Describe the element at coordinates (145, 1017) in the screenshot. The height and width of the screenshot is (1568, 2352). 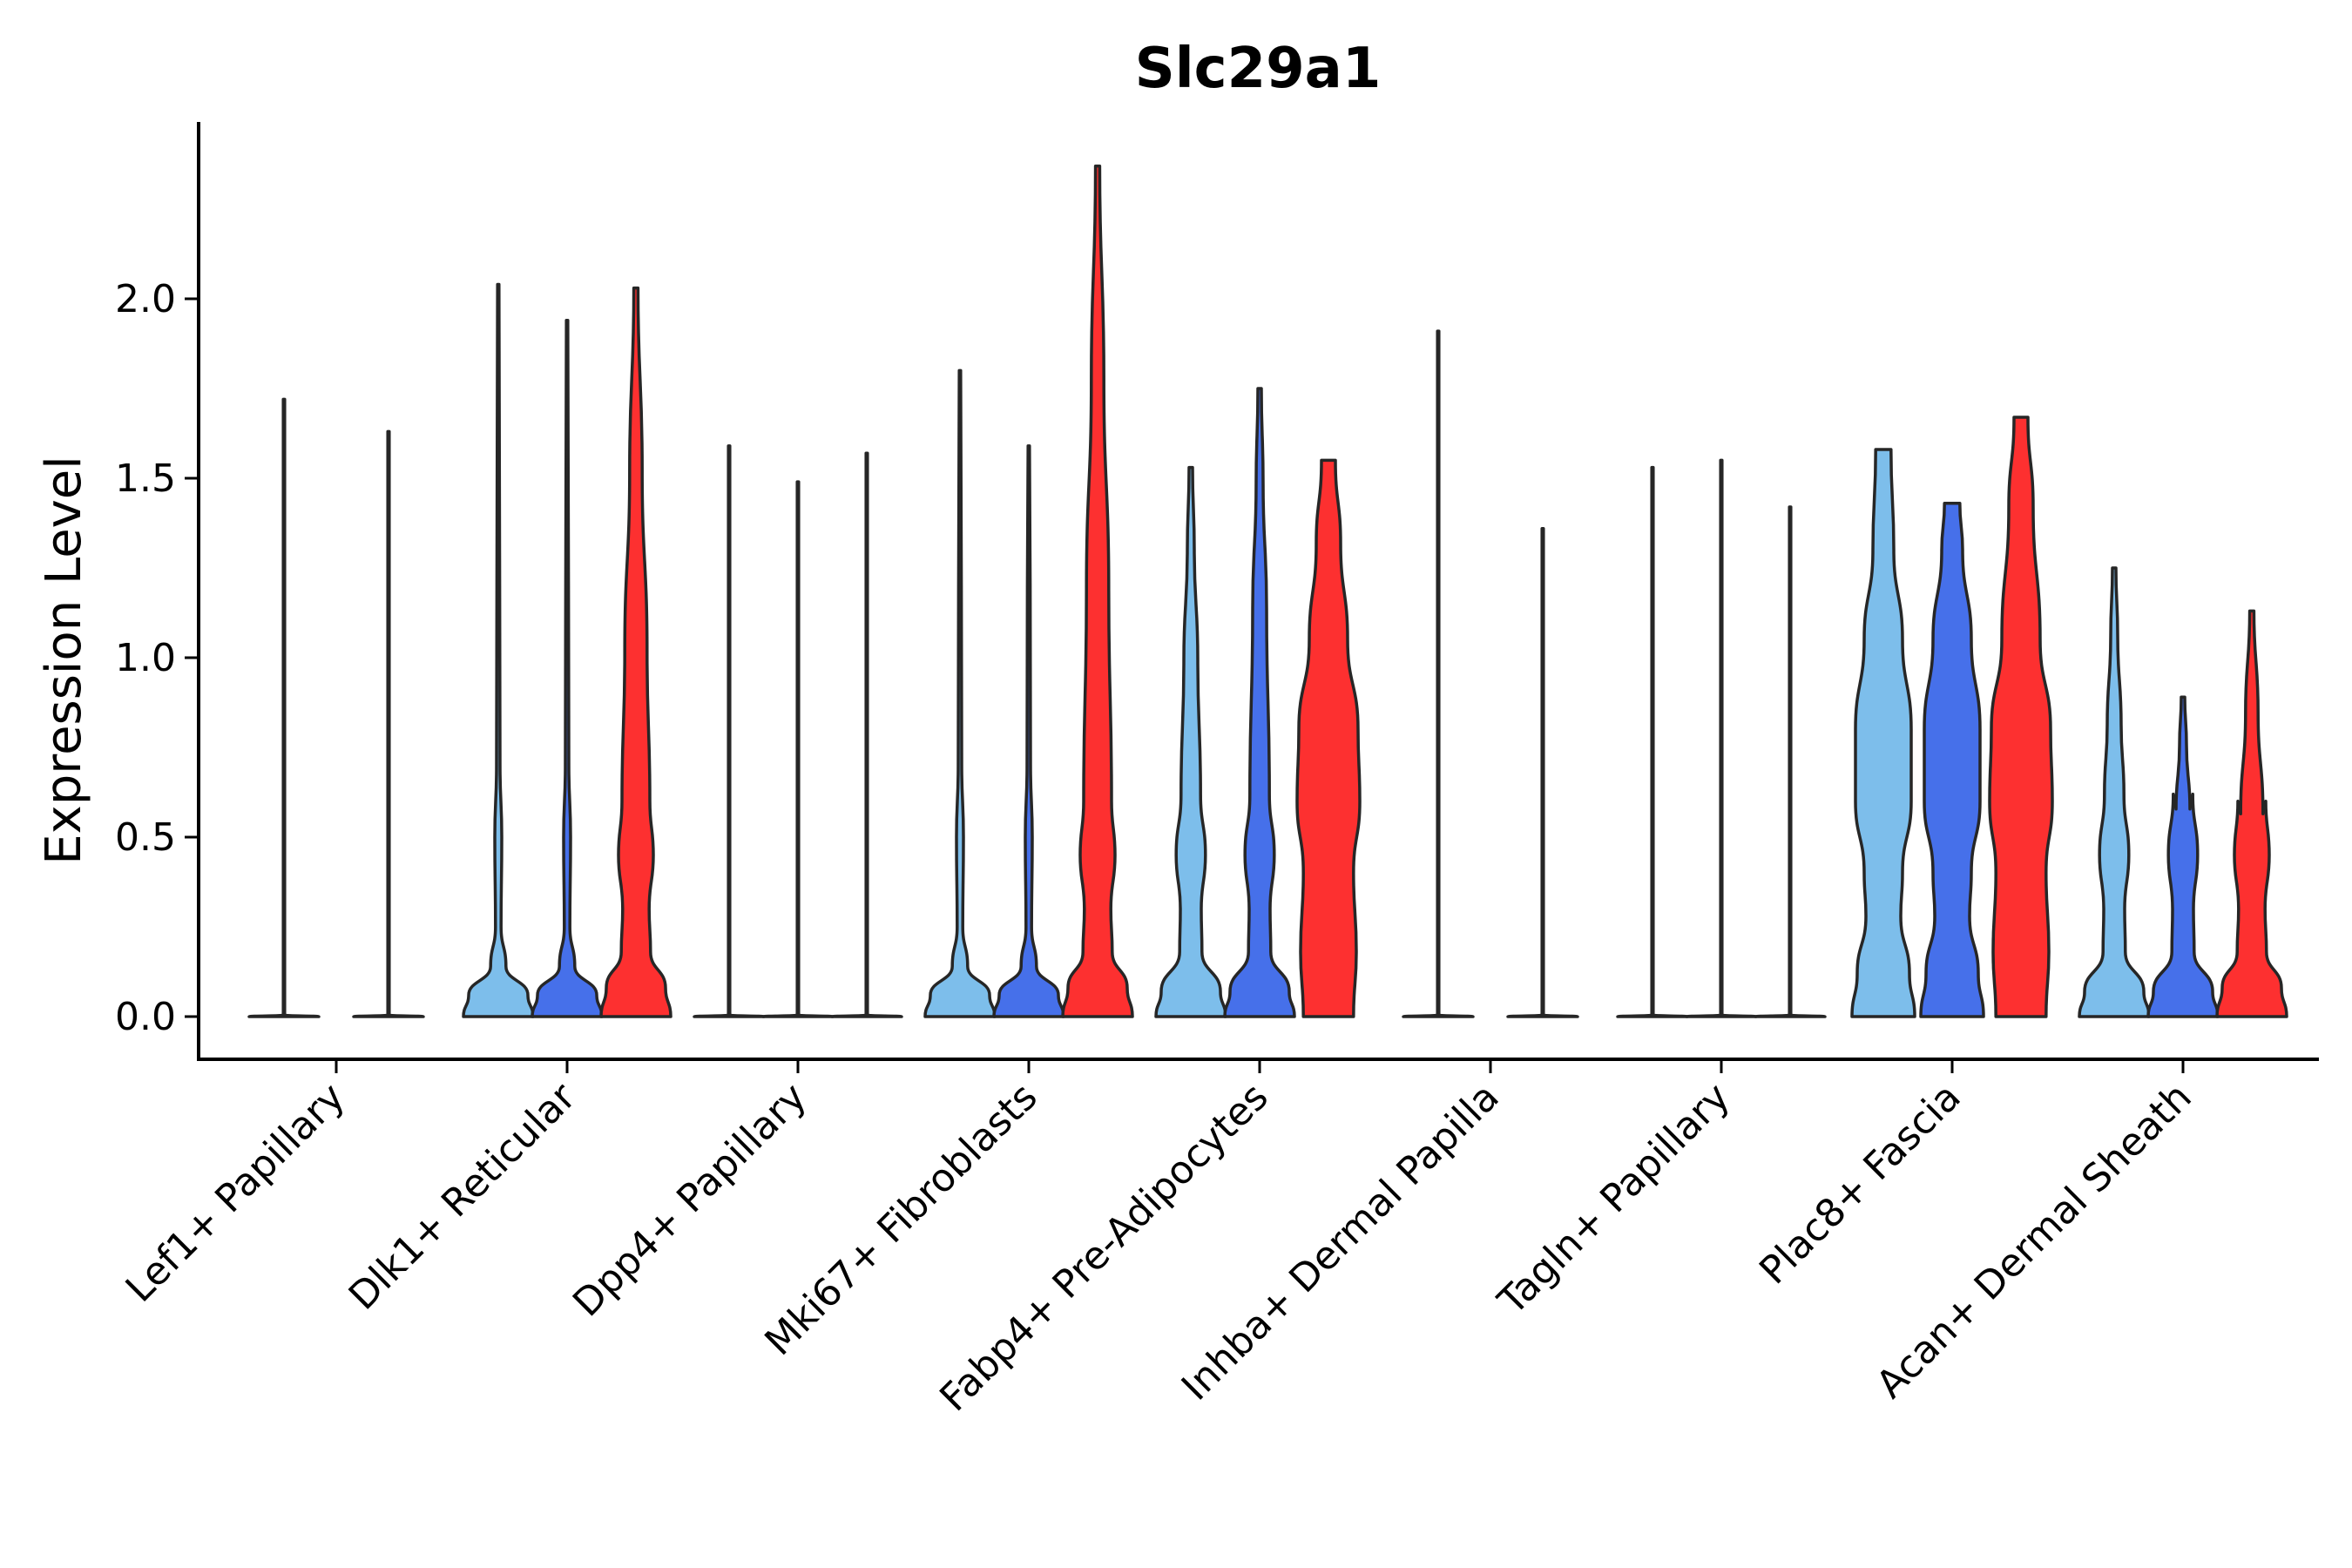
I see `y-tick-label: 0.0` at that location.